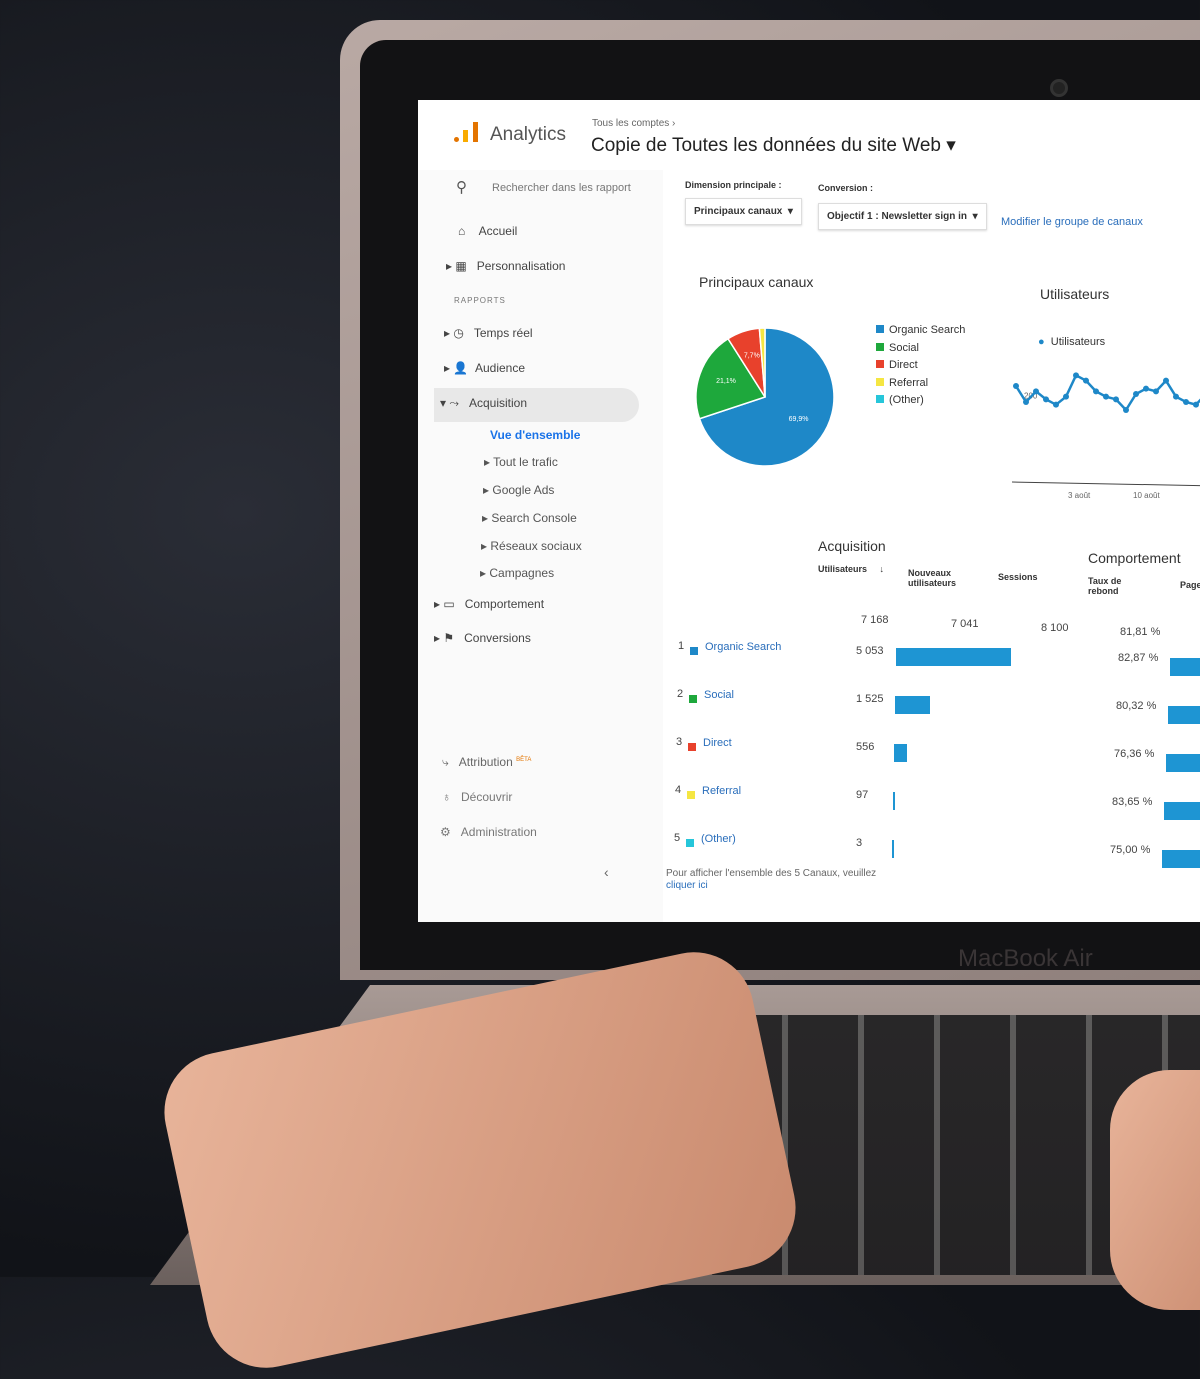  Describe the element at coordinates (717, 743) in the screenshot. I see `channel-link: Direct` at that location.